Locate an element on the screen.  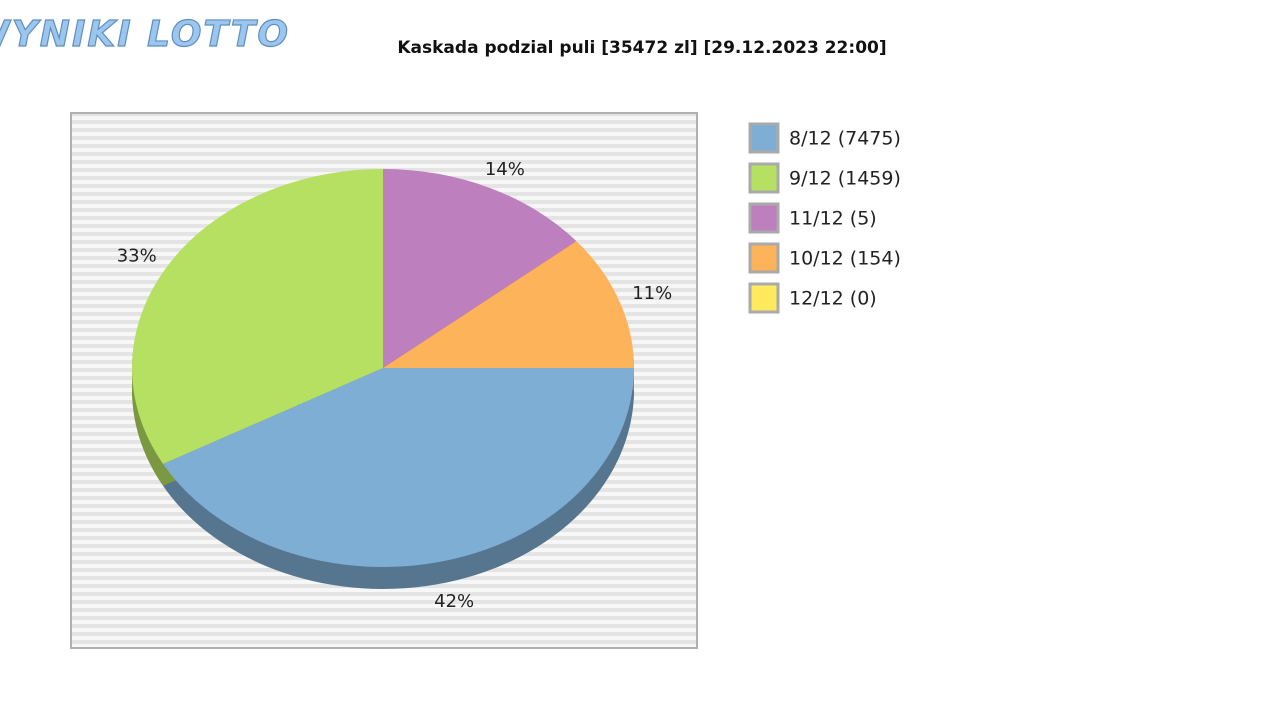
slice-label: 42% is located at coordinates (454, 601).